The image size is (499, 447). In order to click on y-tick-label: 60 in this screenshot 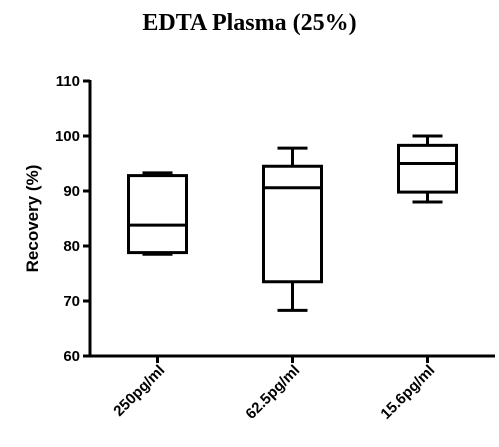, I will do `click(71, 356)`.